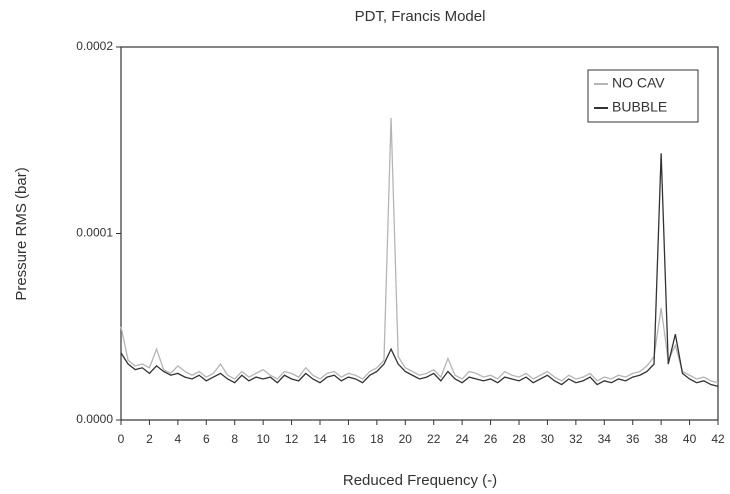  What do you see at coordinates (690, 439) in the screenshot?
I see `x-tick-label: 40` at bounding box center [690, 439].